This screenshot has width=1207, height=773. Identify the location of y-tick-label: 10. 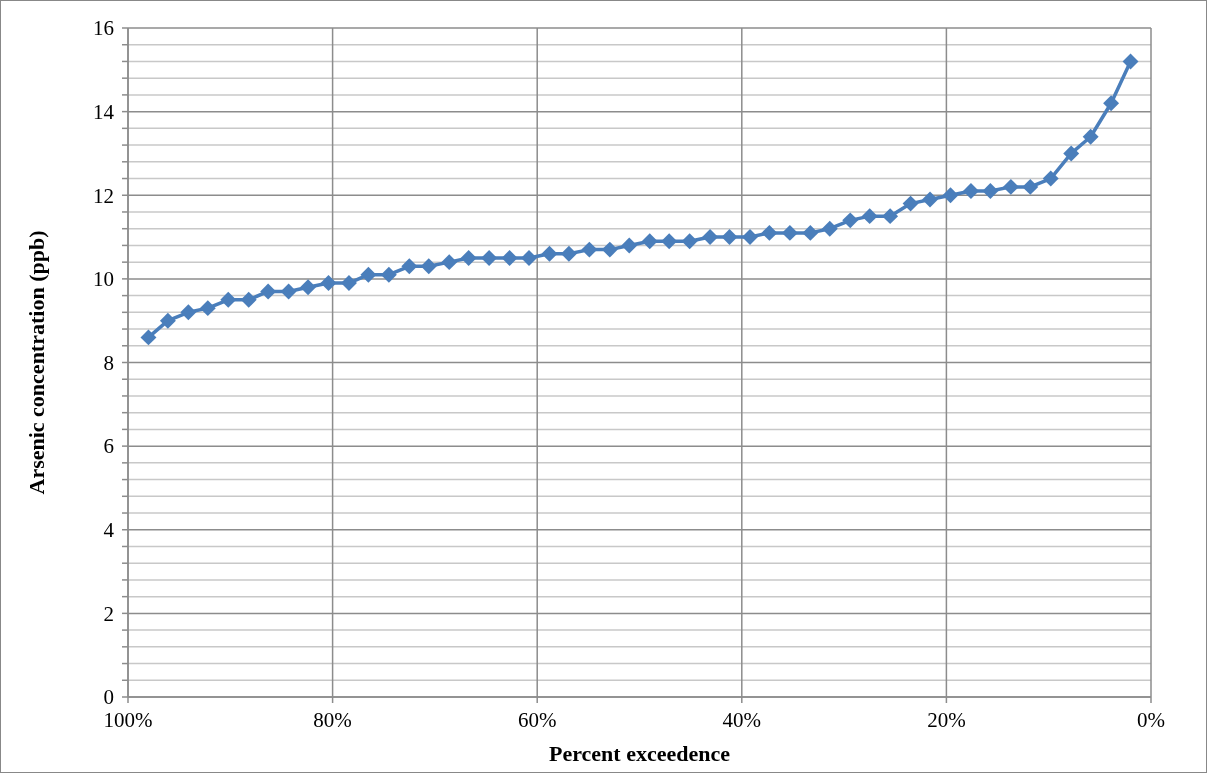
(103, 279).